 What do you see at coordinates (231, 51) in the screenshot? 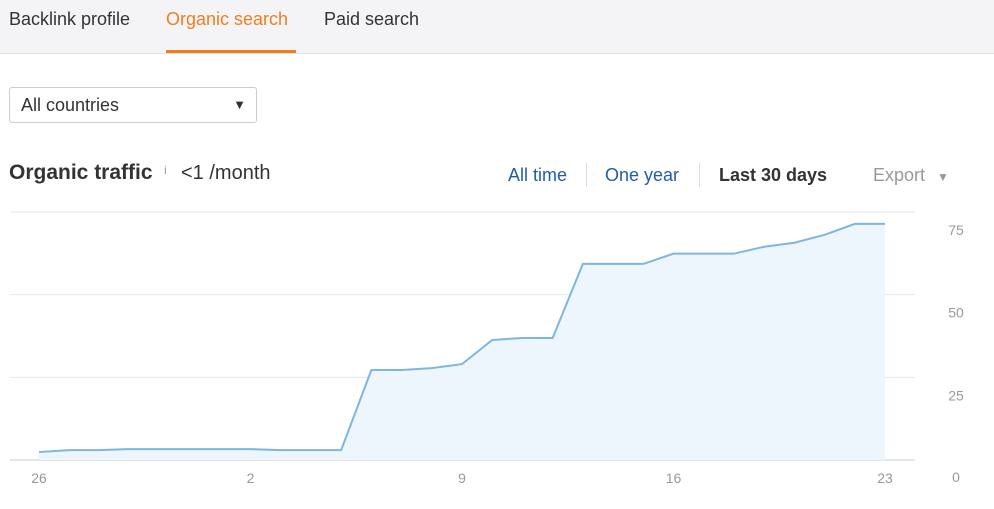
I see `tab-underline` at bounding box center [231, 51].